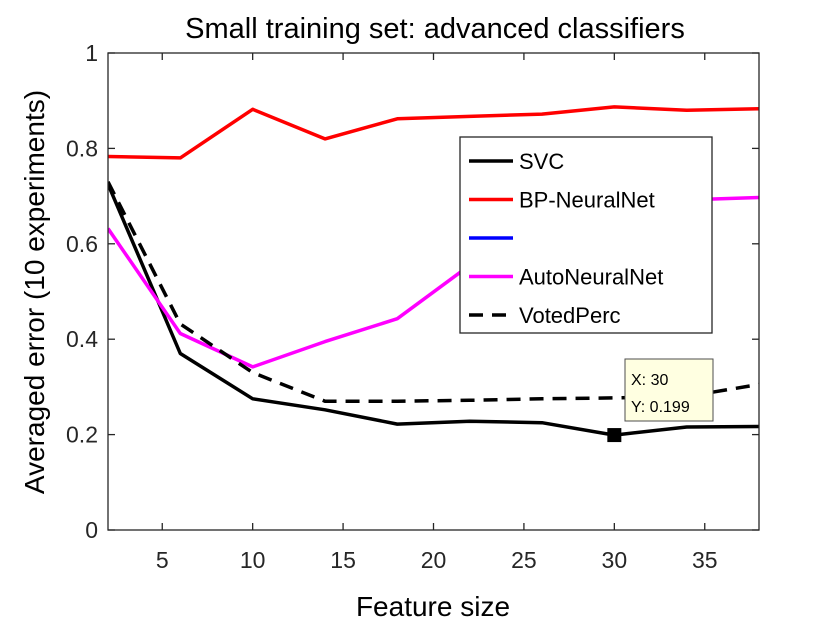  I want to click on x-tick-label: 15, so click(343, 560).